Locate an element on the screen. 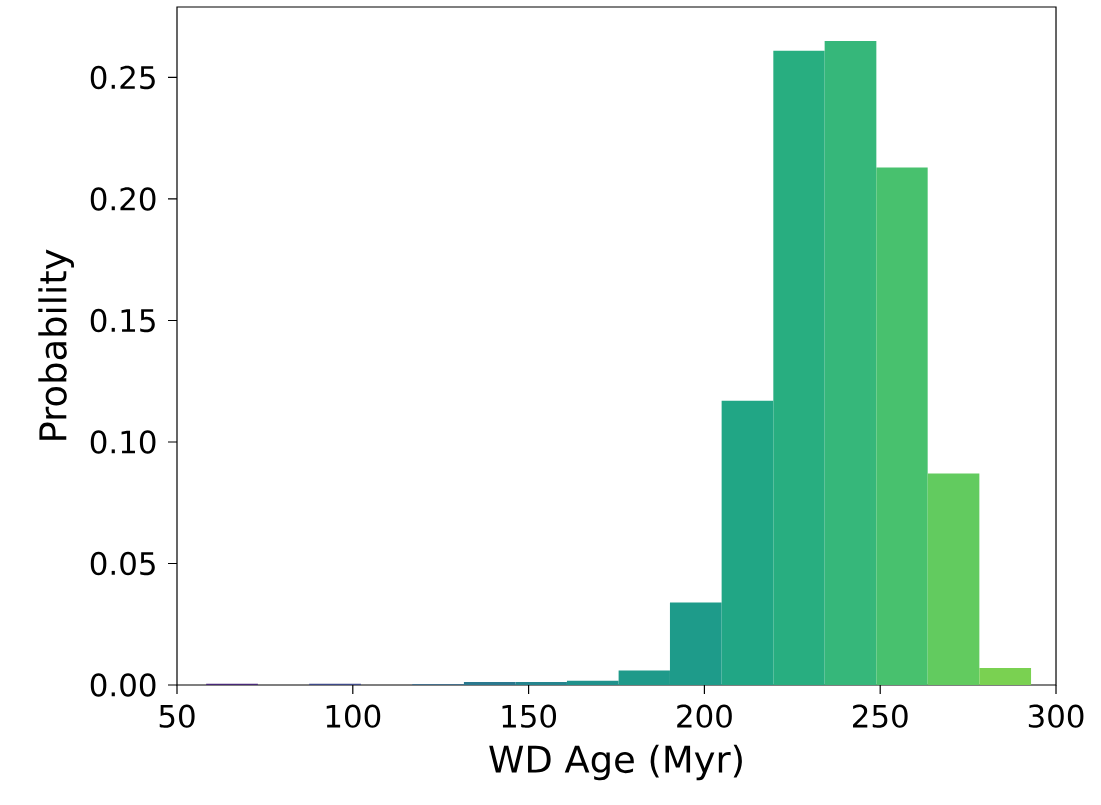 The image size is (1101, 805). x-tick-label: 150 is located at coordinates (529, 716).